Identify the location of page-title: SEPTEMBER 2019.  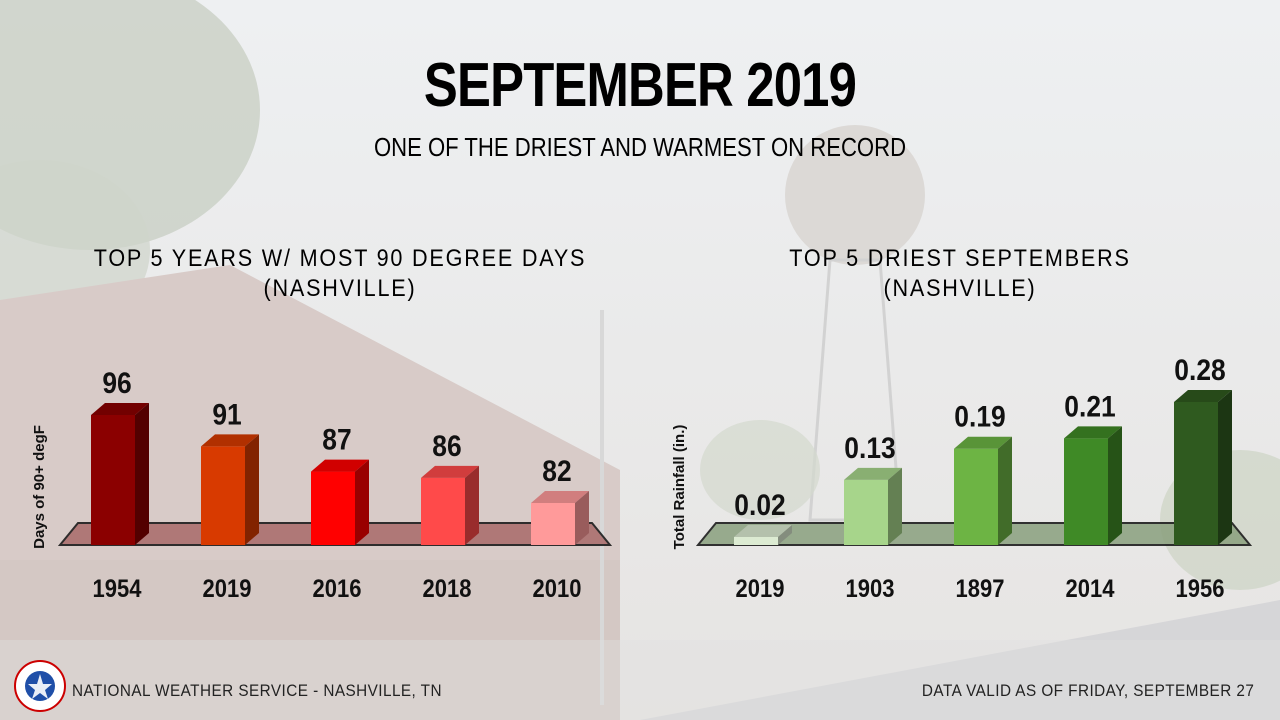
(640, 85).